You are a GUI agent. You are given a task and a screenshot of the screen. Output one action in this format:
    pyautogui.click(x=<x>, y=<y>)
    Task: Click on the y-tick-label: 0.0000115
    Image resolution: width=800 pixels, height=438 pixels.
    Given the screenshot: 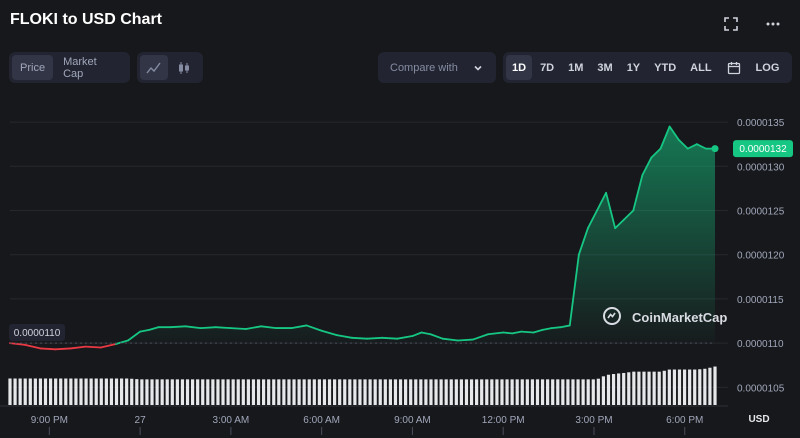 What is the action you would take?
    pyautogui.click(x=760, y=300)
    